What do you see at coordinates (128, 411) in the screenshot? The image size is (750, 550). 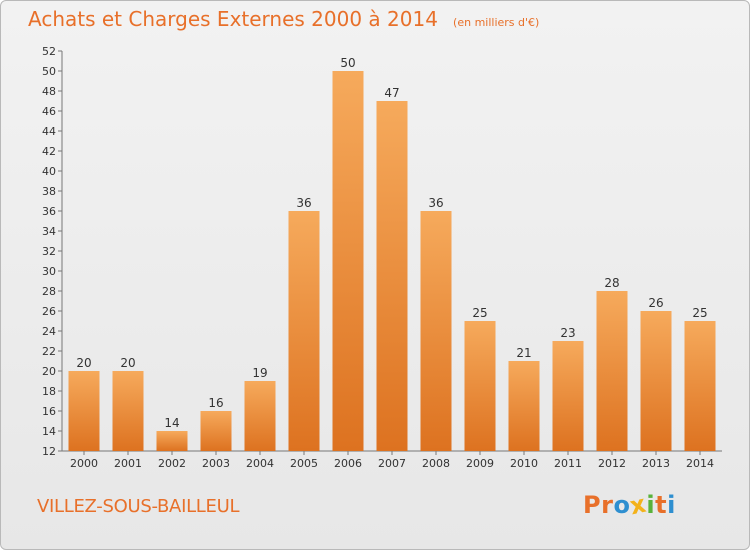 I see `bar-2001` at bounding box center [128, 411].